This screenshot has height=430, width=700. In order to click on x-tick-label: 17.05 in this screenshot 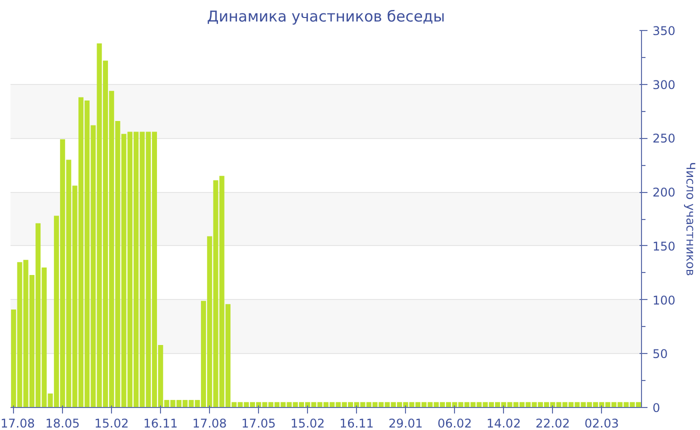, I will do `click(258, 423)`.